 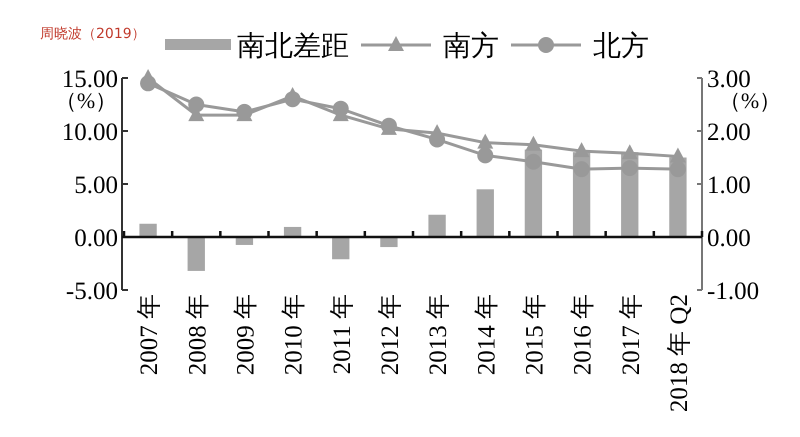 What do you see at coordinates (486, 335) in the screenshot?
I see `x-tick-label: 2014 年` at bounding box center [486, 335].